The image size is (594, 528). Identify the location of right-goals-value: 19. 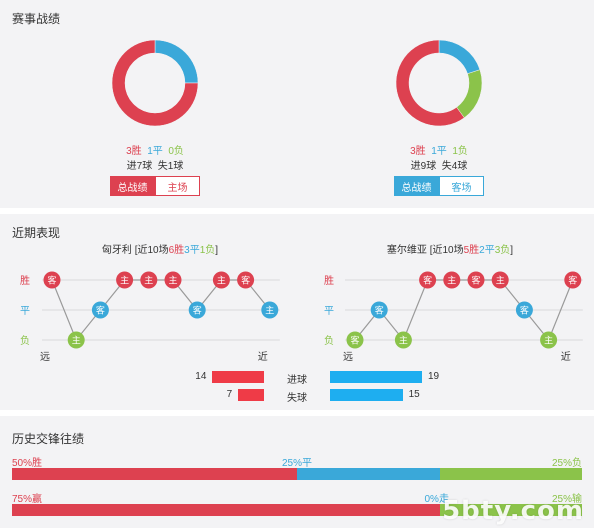
(434, 376).